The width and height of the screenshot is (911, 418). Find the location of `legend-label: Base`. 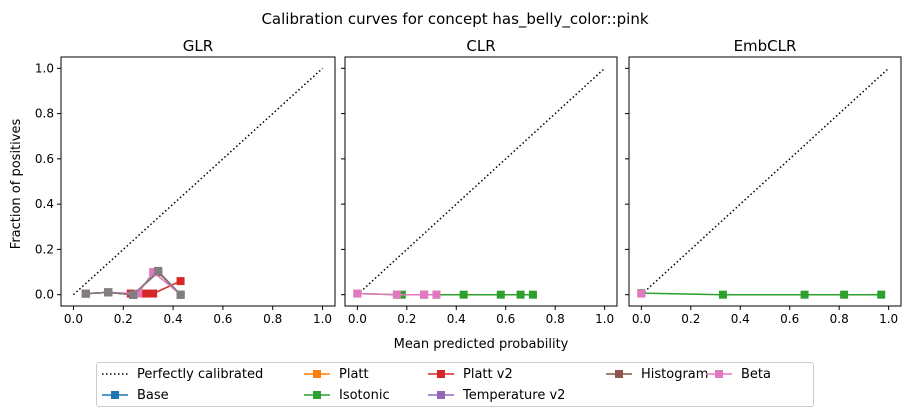

legend-label: Base is located at coordinates (153, 395).